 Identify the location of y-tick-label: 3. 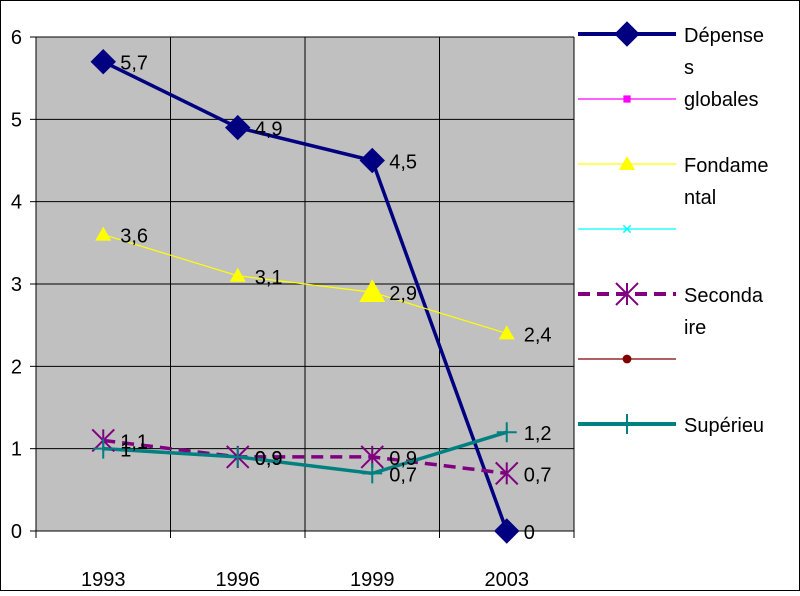
(16, 285).